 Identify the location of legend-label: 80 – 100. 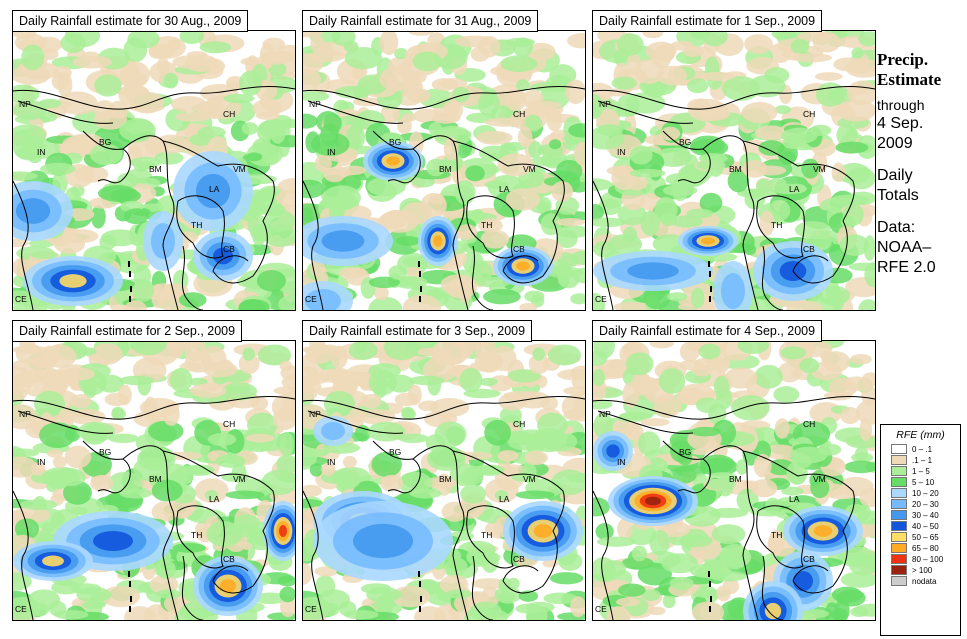
(928, 559).